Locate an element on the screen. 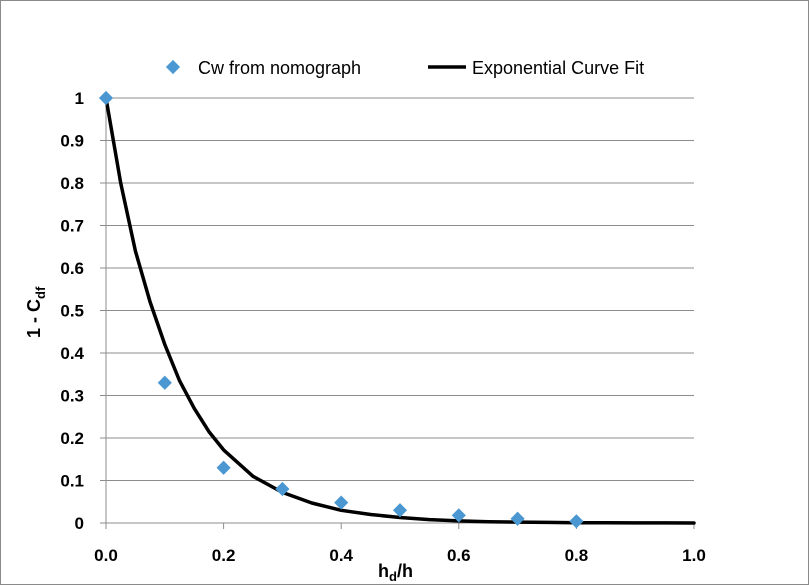 The width and height of the screenshot is (809, 585). x-tick-label: 0.8 is located at coordinates (577, 555).